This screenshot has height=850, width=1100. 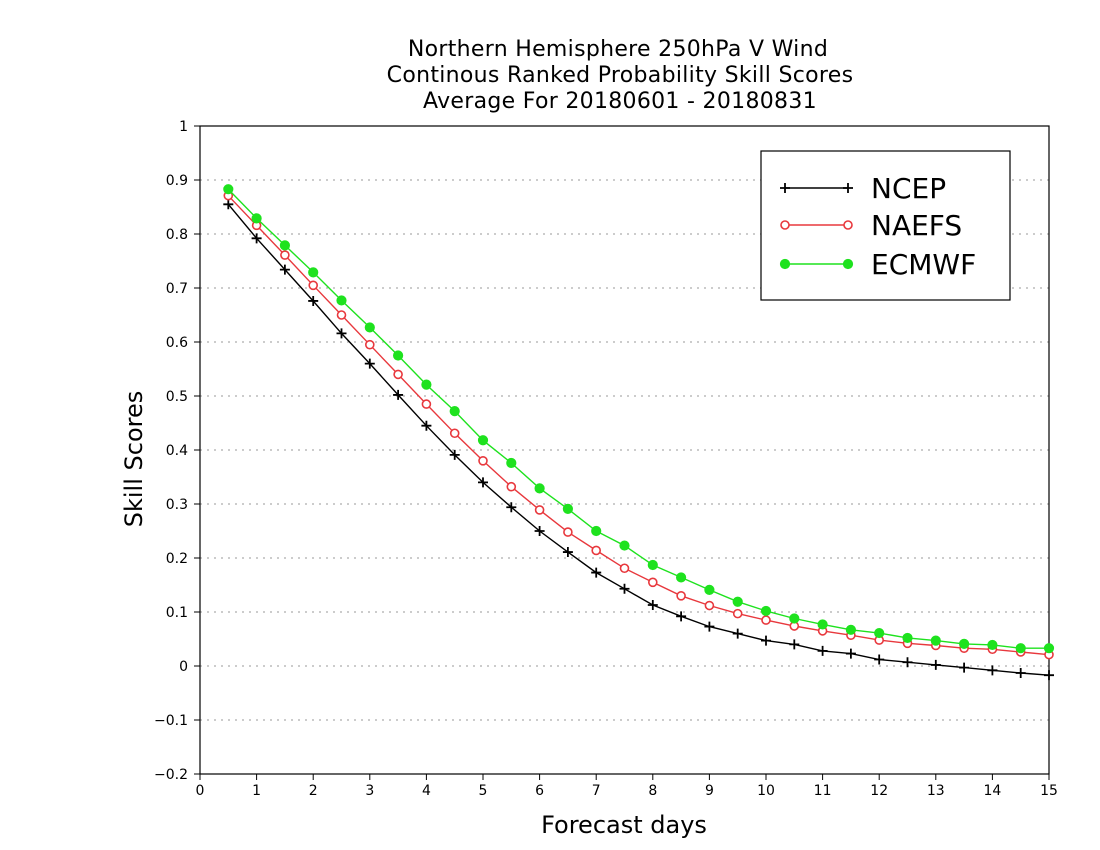 What do you see at coordinates (823, 791) in the screenshot?
I see `x-tick-label: 11` at bounding box center [823, 791].